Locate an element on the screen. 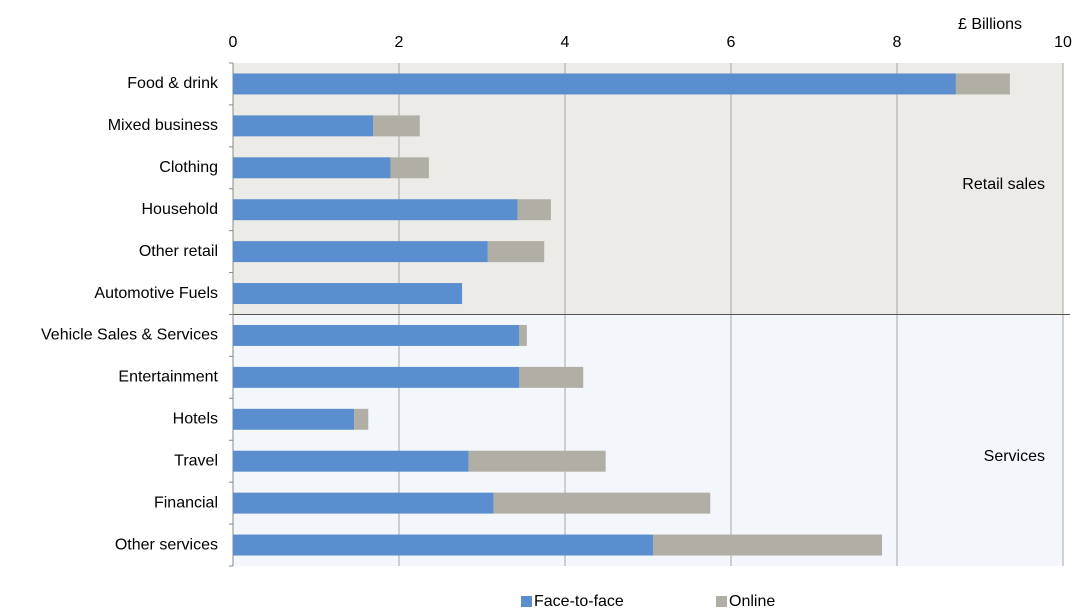 This screenshot has height=609, width=1075. y-tick-label: Household is located at coordinates (180, 209).